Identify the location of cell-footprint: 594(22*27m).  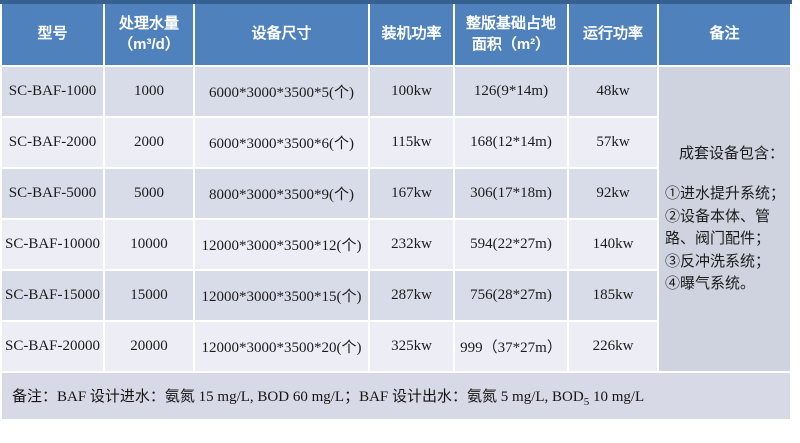
(511, 244).